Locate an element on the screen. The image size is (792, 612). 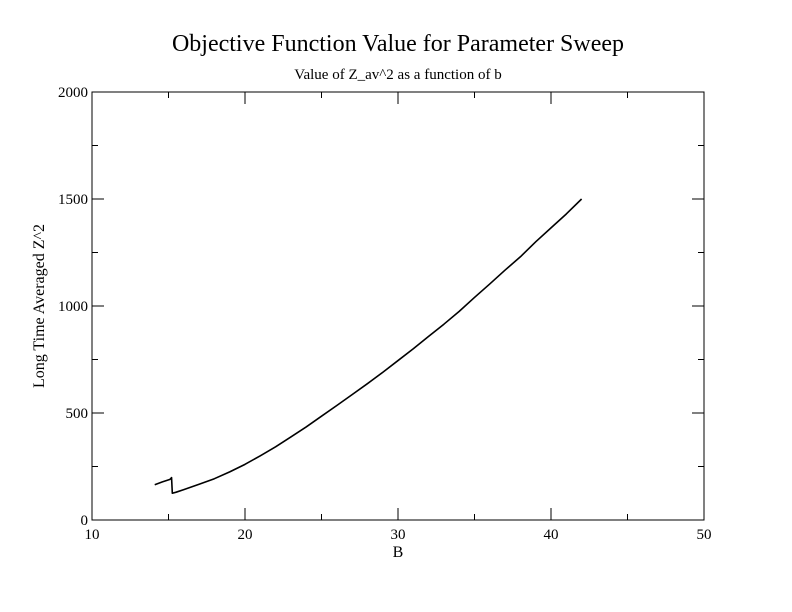
x-tick-label: 10 is located at coordinates (92, 535).